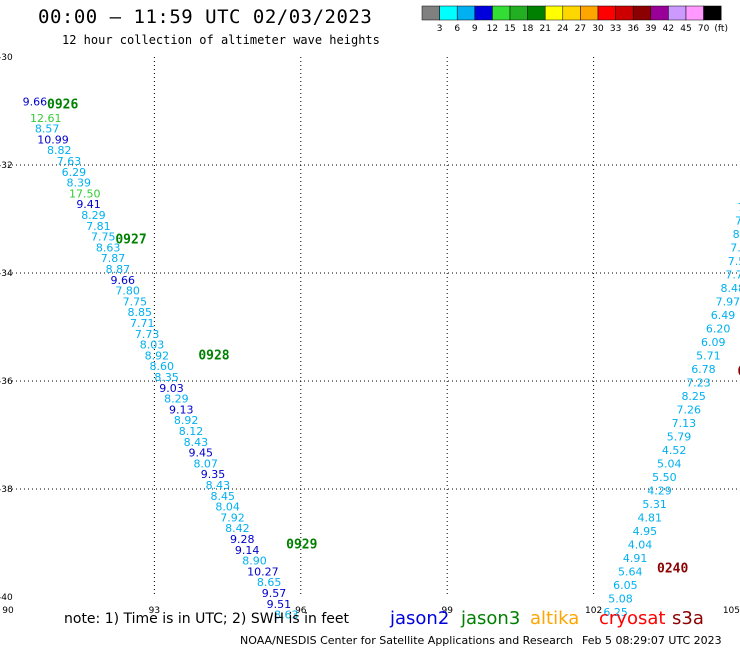  Describe the element at coordinates (6, 382) in the screenshot. I see `y-tick-label: -36` at that location.